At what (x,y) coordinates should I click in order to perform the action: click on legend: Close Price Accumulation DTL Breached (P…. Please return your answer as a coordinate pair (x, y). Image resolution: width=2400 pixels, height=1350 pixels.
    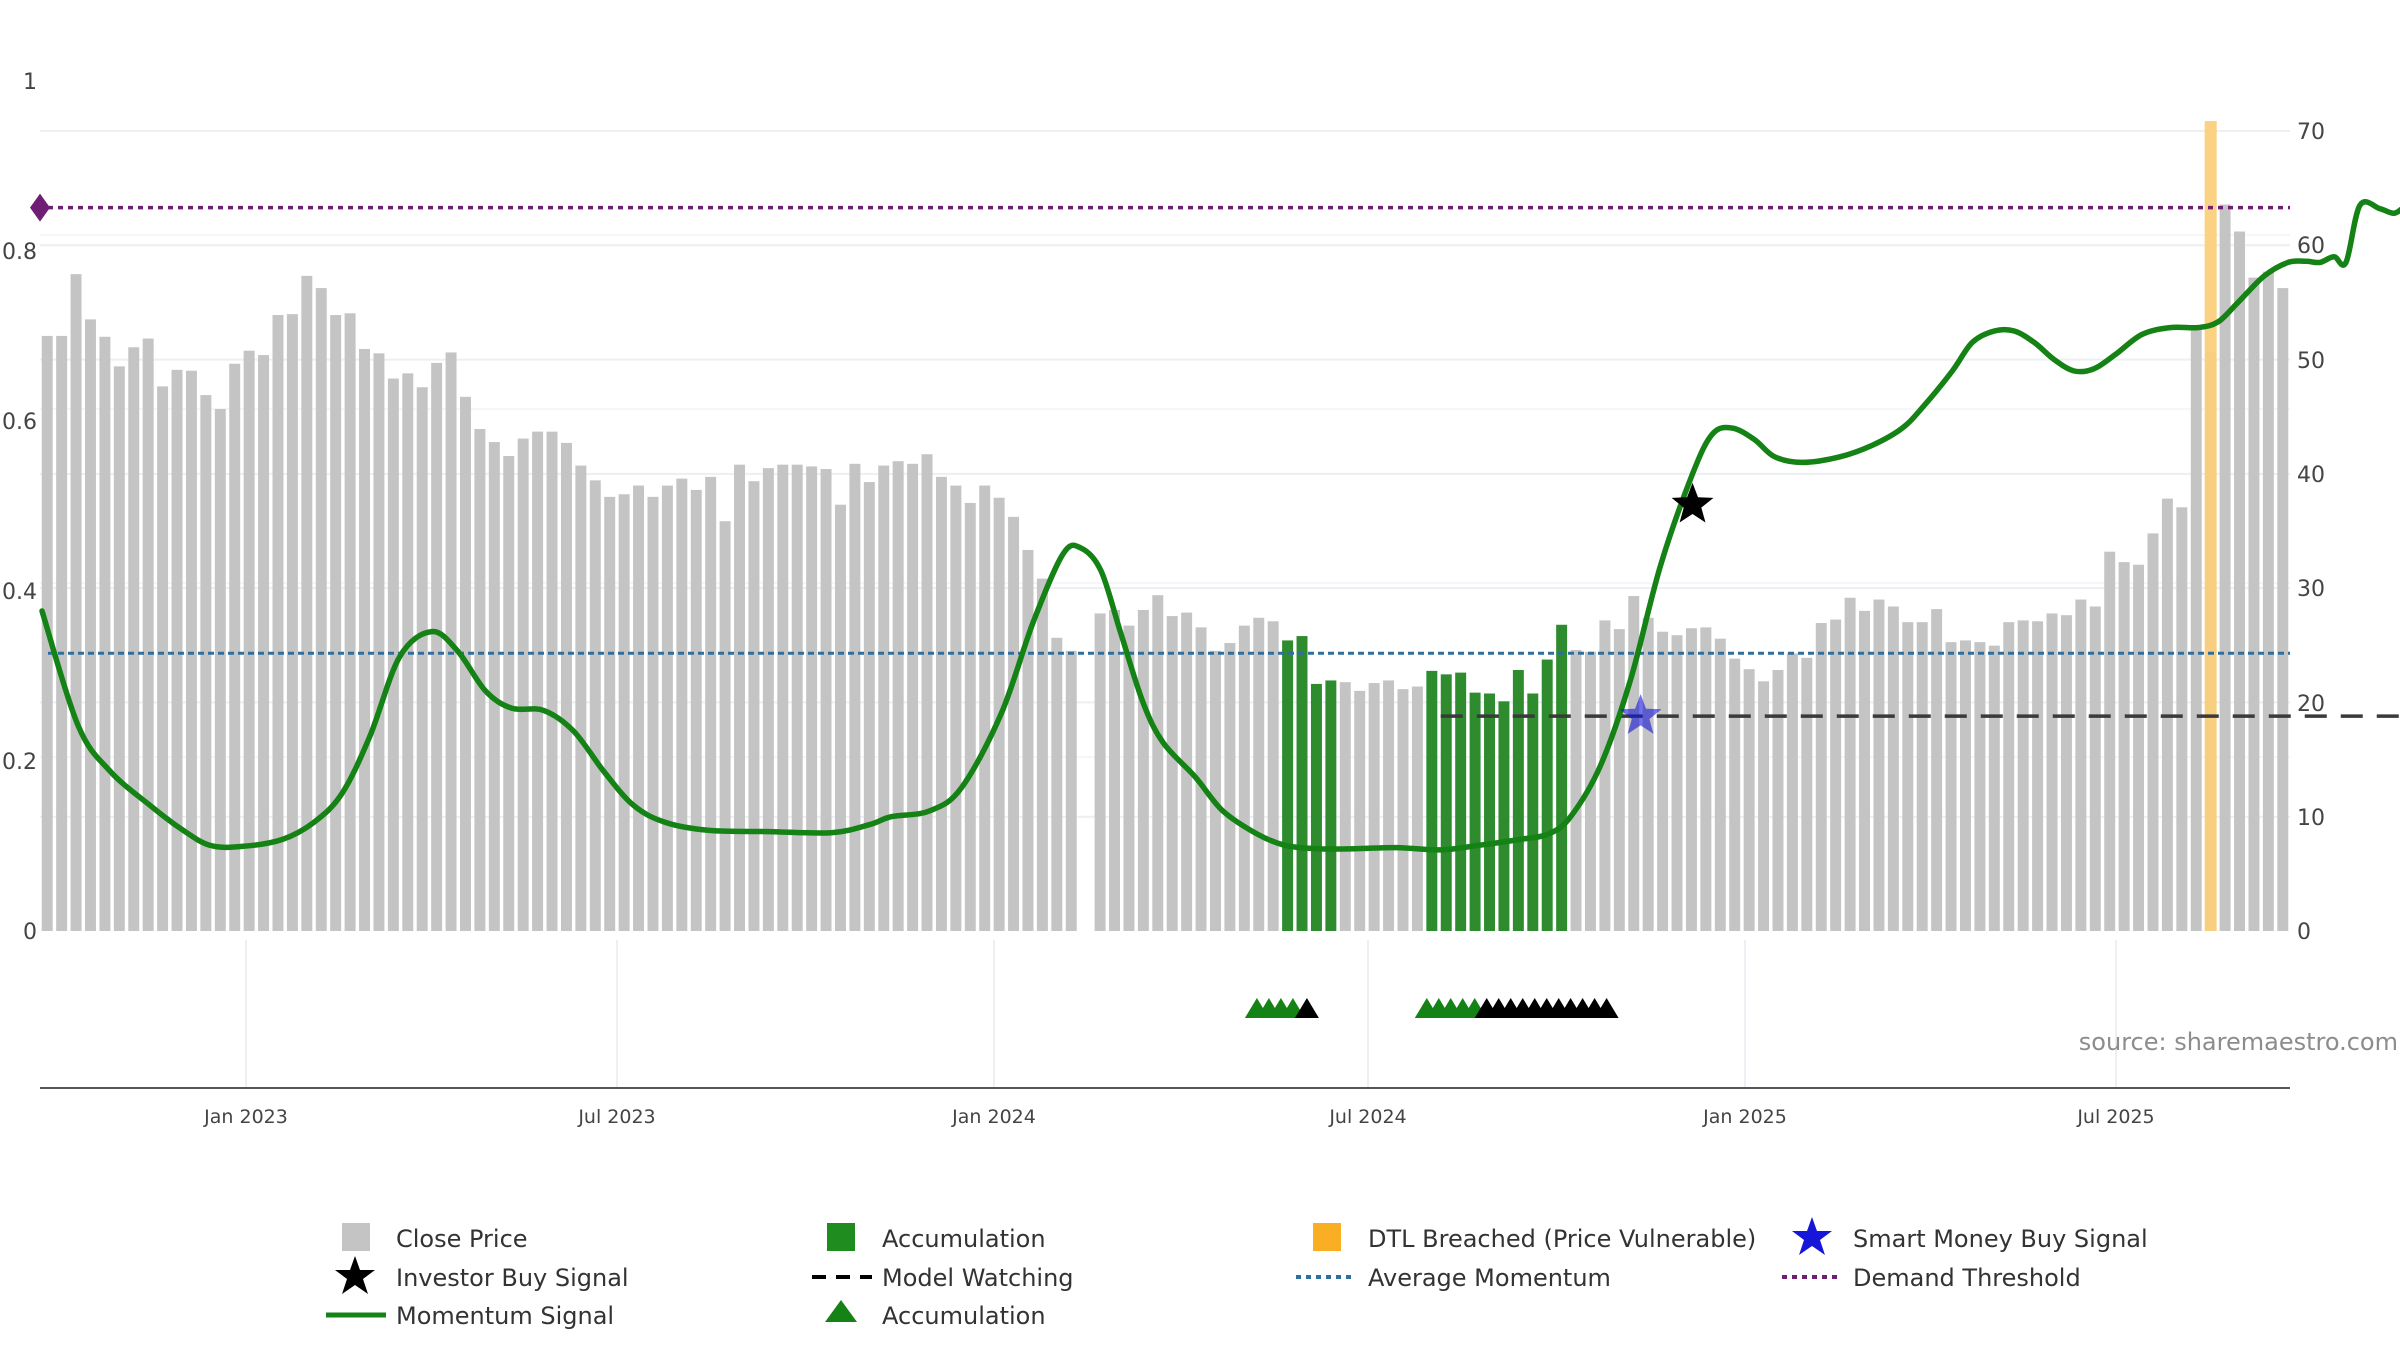
    Looking at the image, I should click on (1237, 1273).